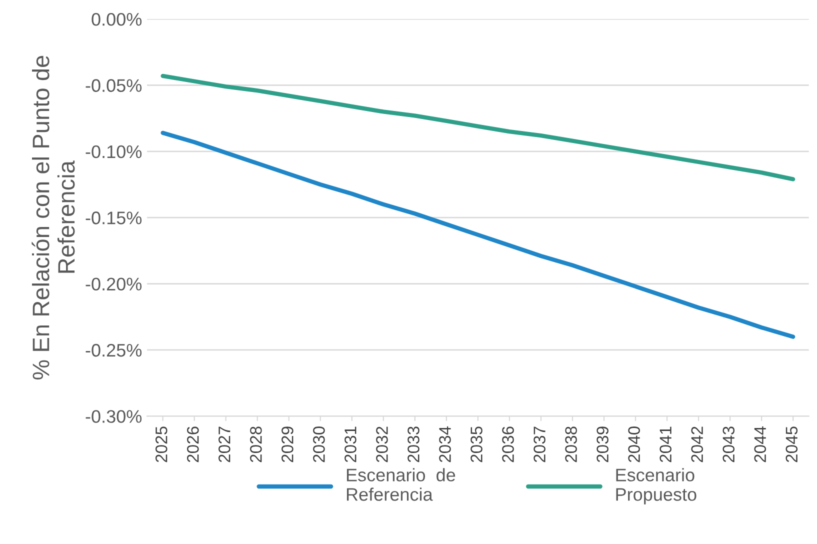  Describe the element at coordinates (634, 444) in the screenshot. I see `x-tick-label: 2040` at that location.